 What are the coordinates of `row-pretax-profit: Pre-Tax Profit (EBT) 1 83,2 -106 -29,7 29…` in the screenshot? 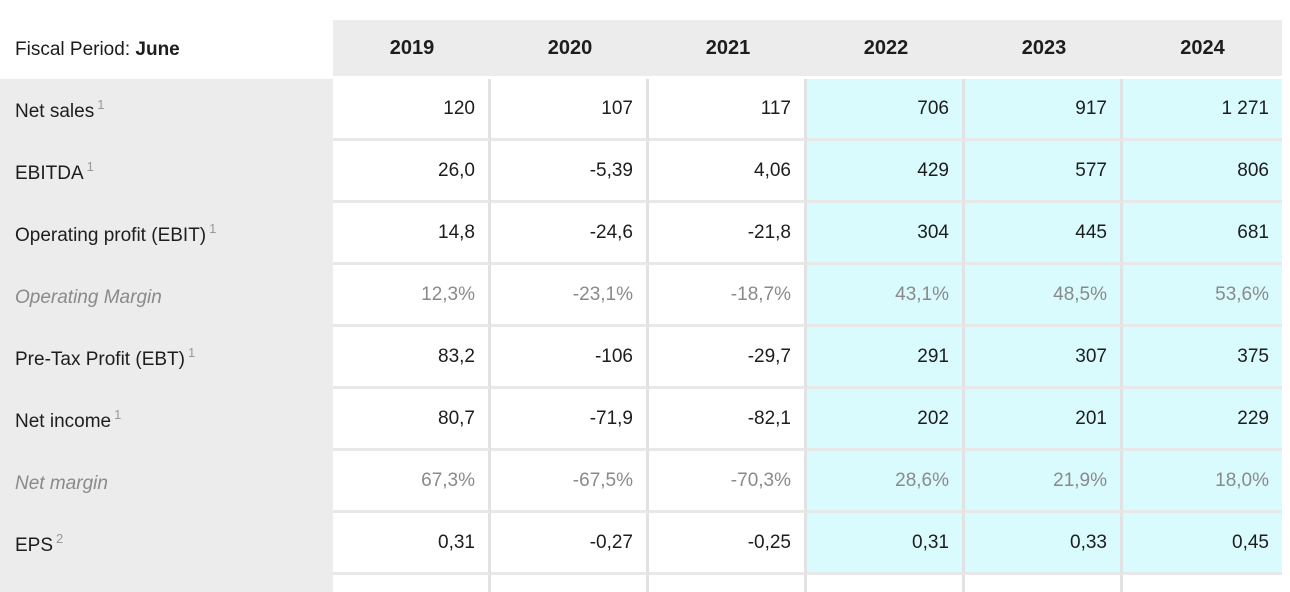 It's located at (641, 358).